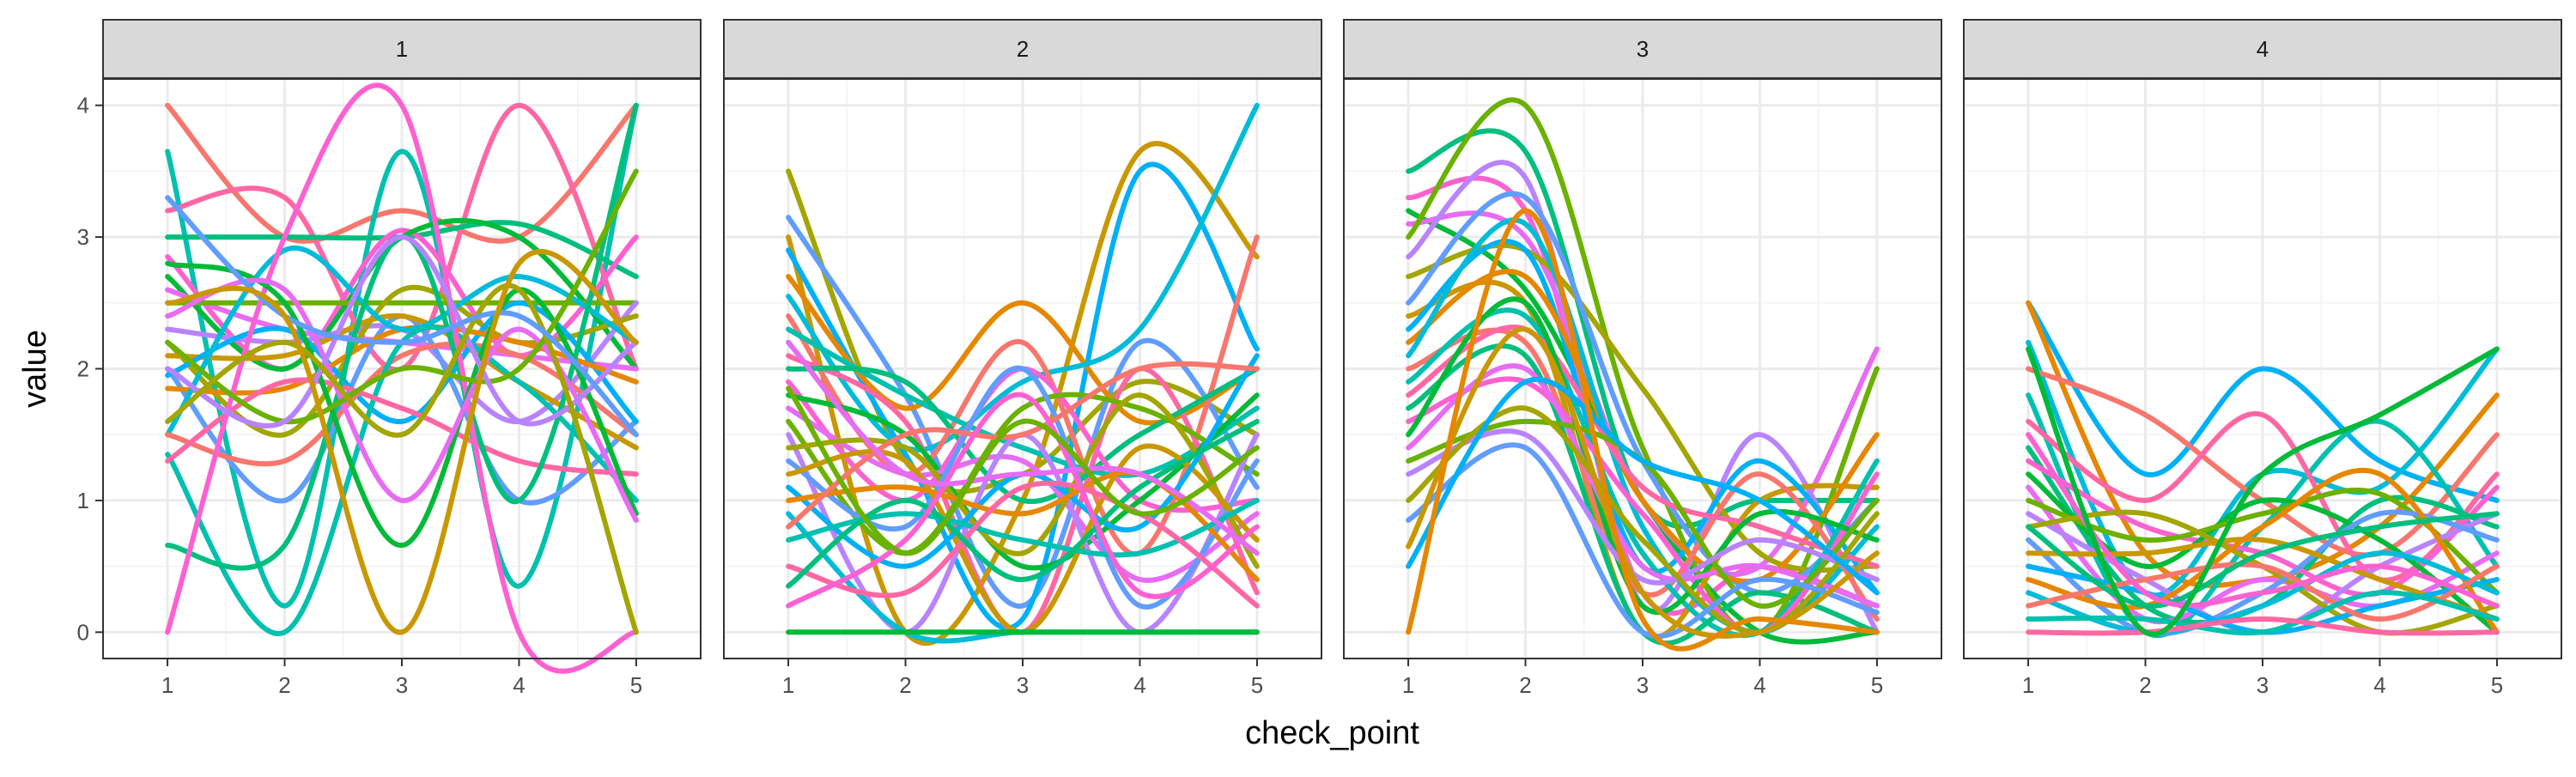 The height and width of the screenshot is (777, 2576). I want to click on y-tick-label: 2, so click(83, 369).